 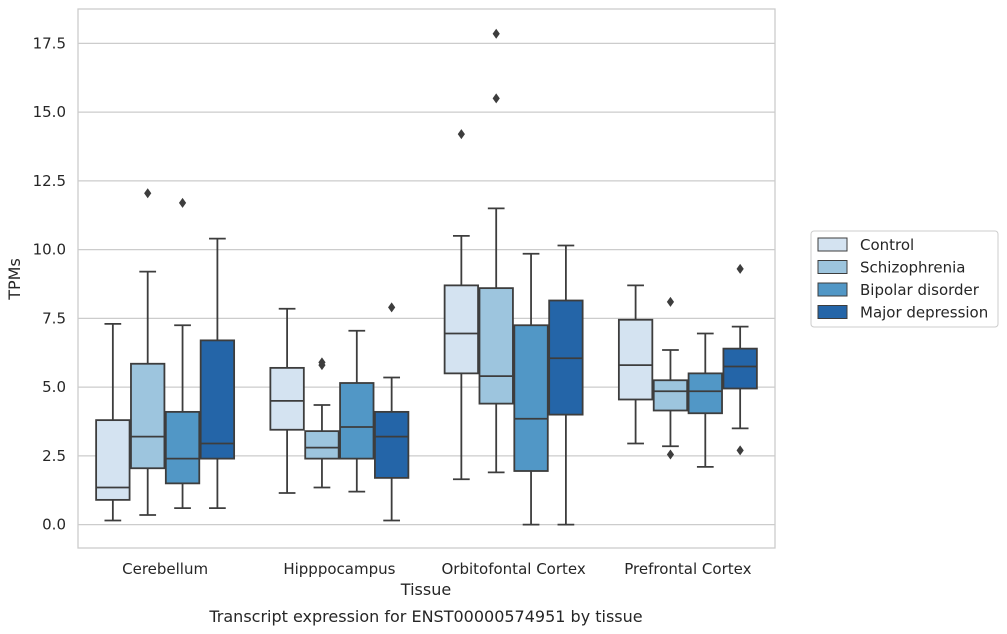 I want to click on y-tick-label: 12.5, so click(x=49, y=181).